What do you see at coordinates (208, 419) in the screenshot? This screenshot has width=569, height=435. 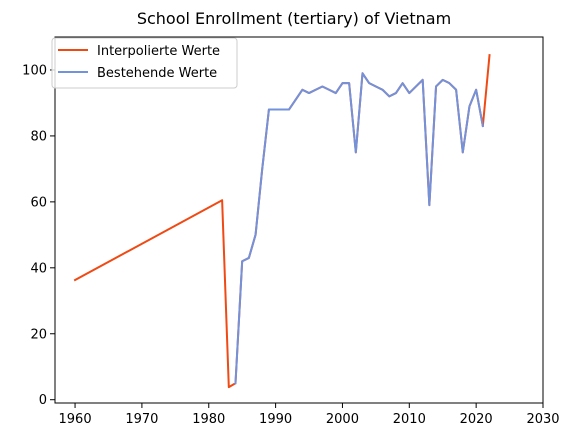 I see `x-tick-label: 1980` at bounding box center [208, 419].